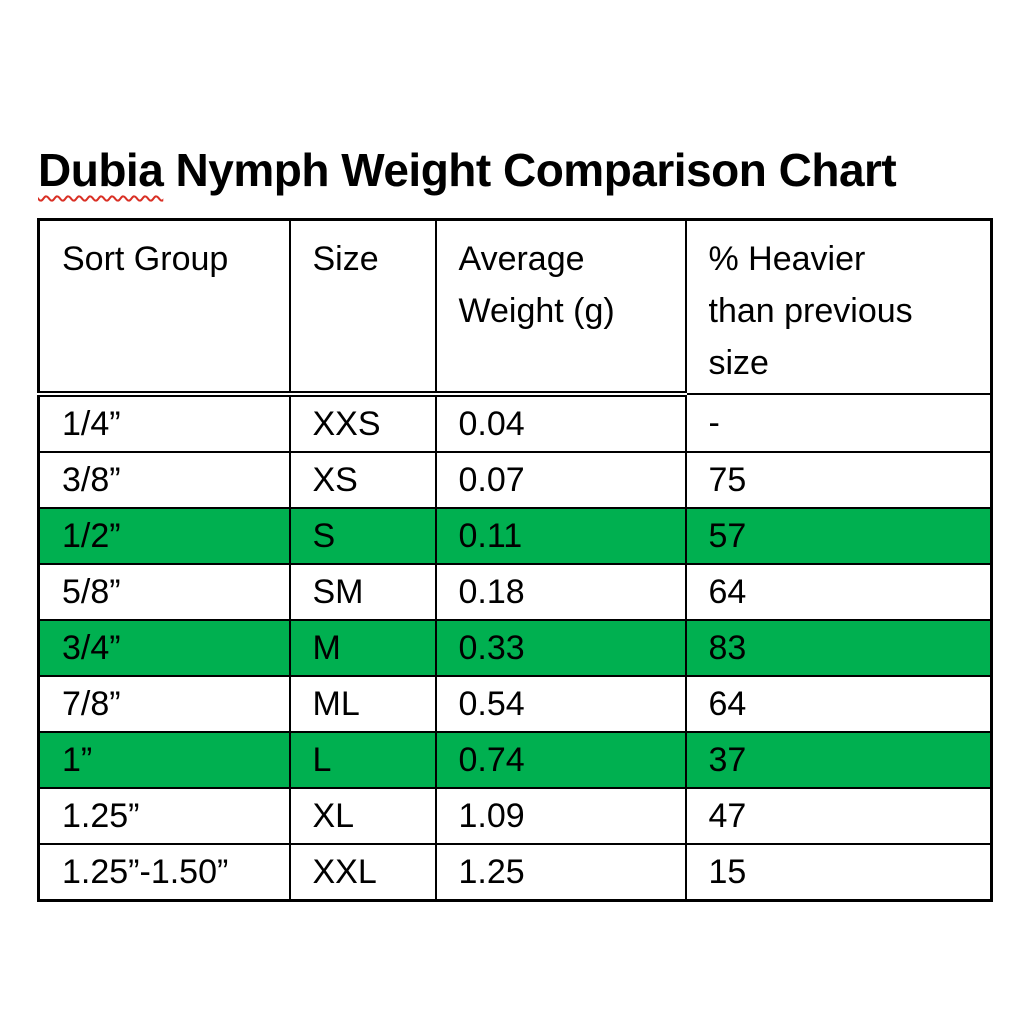 The image size is (1024, 1024). I want to click on table-row: 1/2” S 0.11 57, so click(515, 536).